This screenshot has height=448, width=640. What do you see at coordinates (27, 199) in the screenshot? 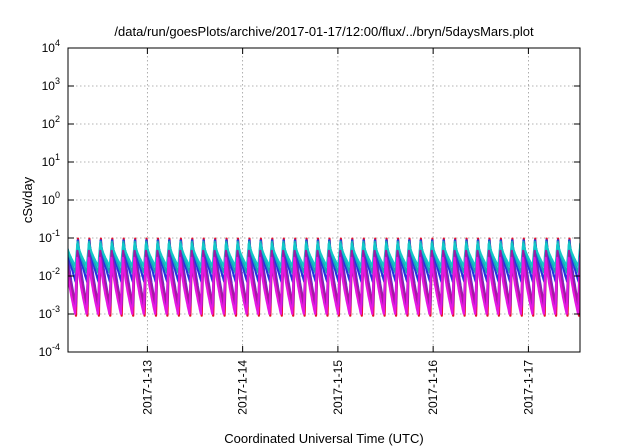
I see `y-axis-label: cSv/day` at bounding box center [27, 199].